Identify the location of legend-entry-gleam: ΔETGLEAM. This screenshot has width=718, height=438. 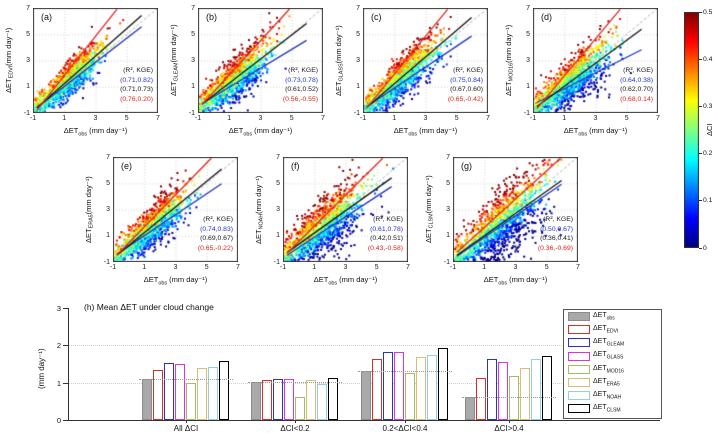
(612, 342).